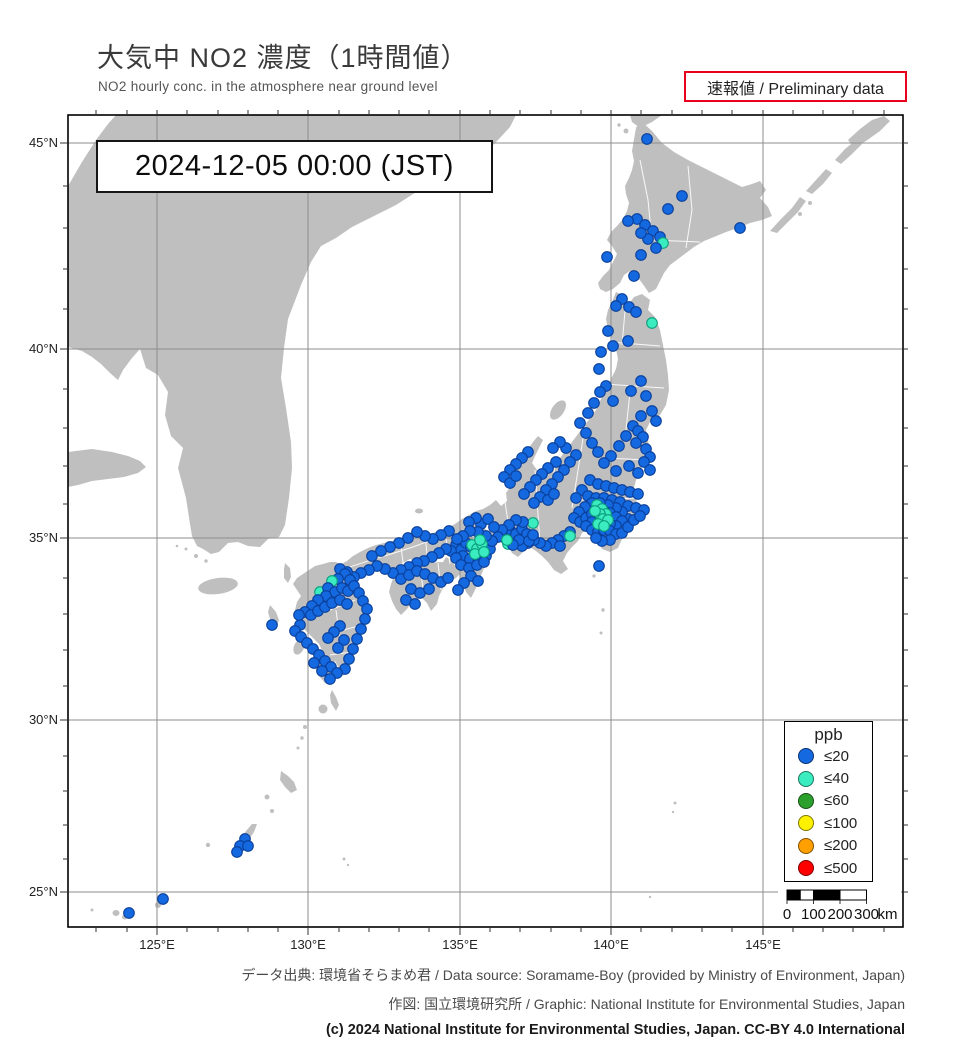  Describe the element at coordinates (841, 823) in the screenshot. I see `legend-item-label: ≤100` at that location.